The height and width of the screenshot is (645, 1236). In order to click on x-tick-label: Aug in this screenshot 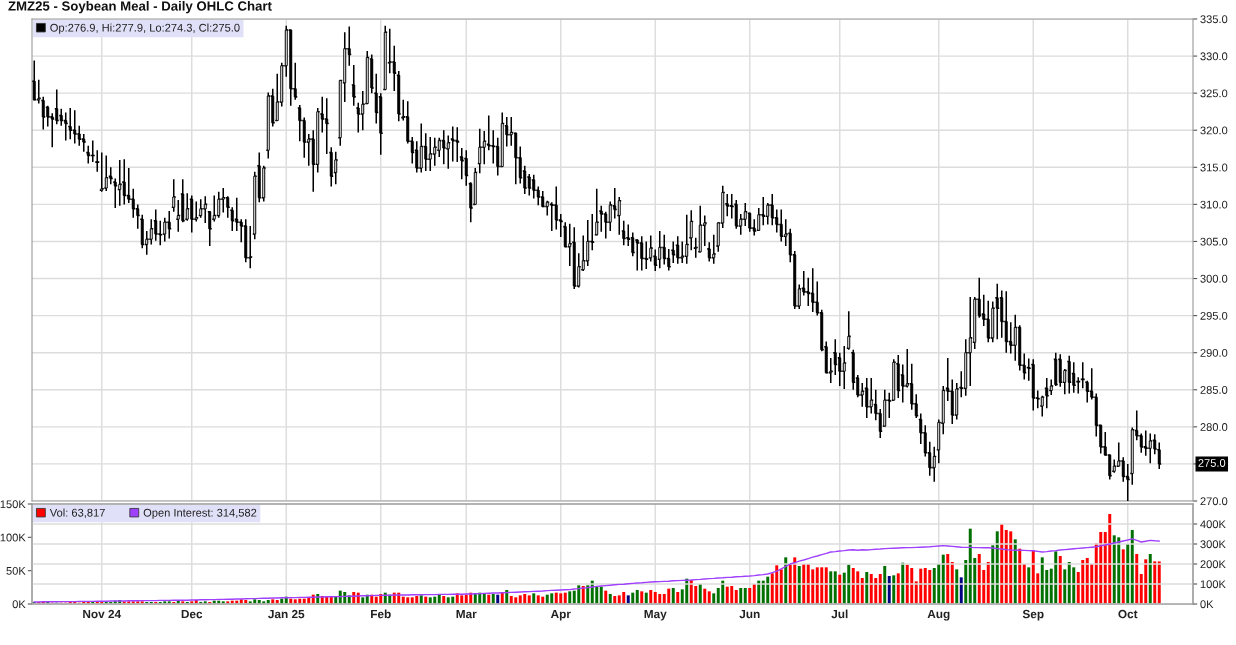, I will do `click(938, 615)`.